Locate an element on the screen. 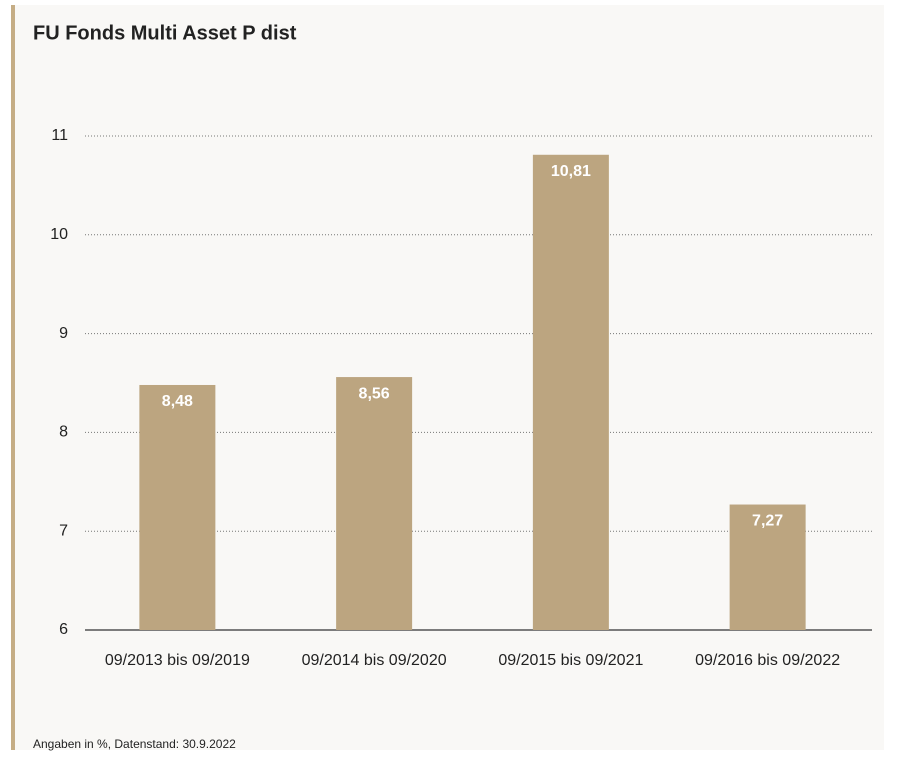 The image size is (897, 759). x-tick-label: 09/2015 bis 09/2021 is located at coordinates (570, 660).